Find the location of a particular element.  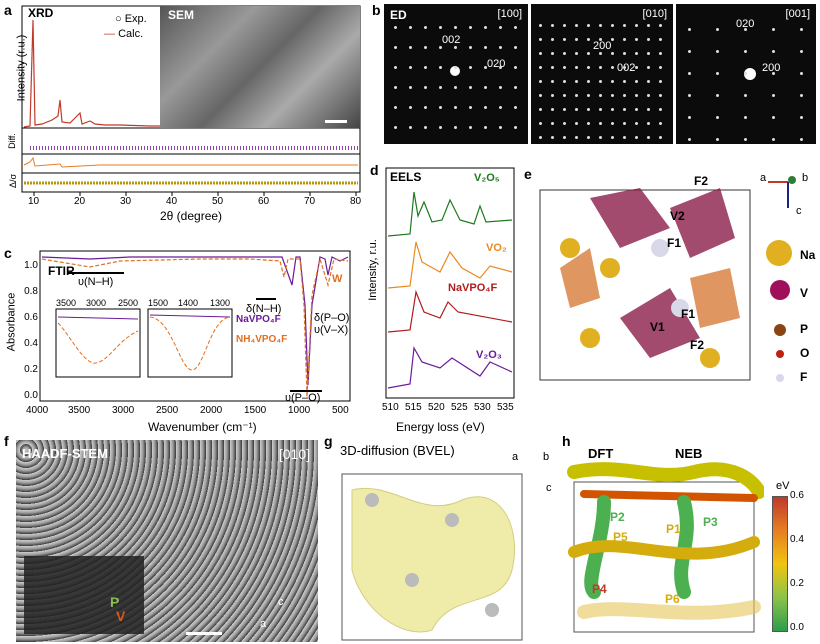

ann-vx: υ(V–X) is located at coordinates (331, 330).